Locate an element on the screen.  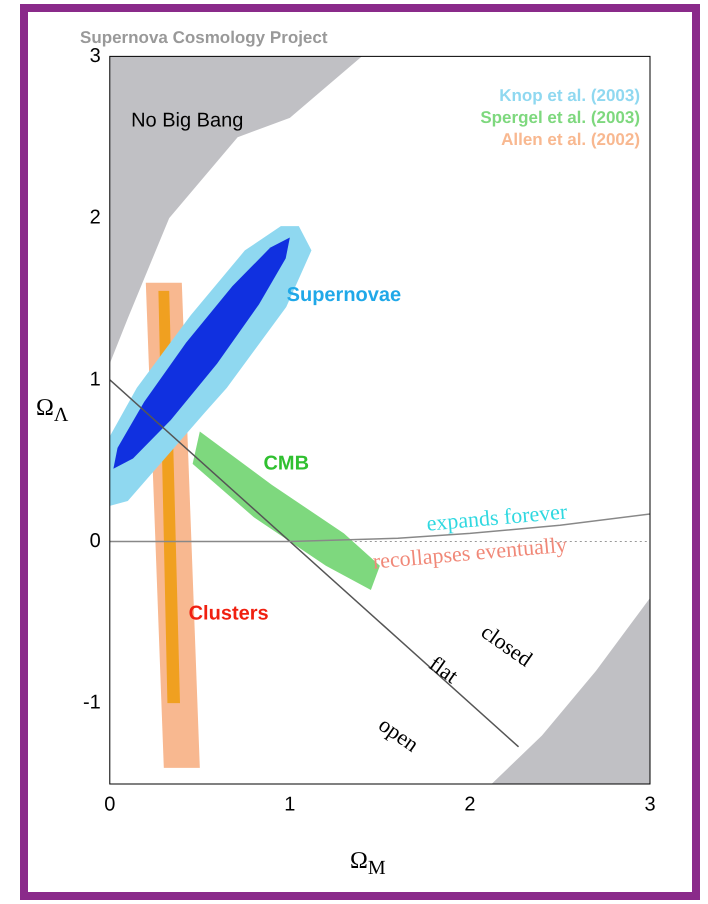
annotation: open is located at coordinates (399, 734).